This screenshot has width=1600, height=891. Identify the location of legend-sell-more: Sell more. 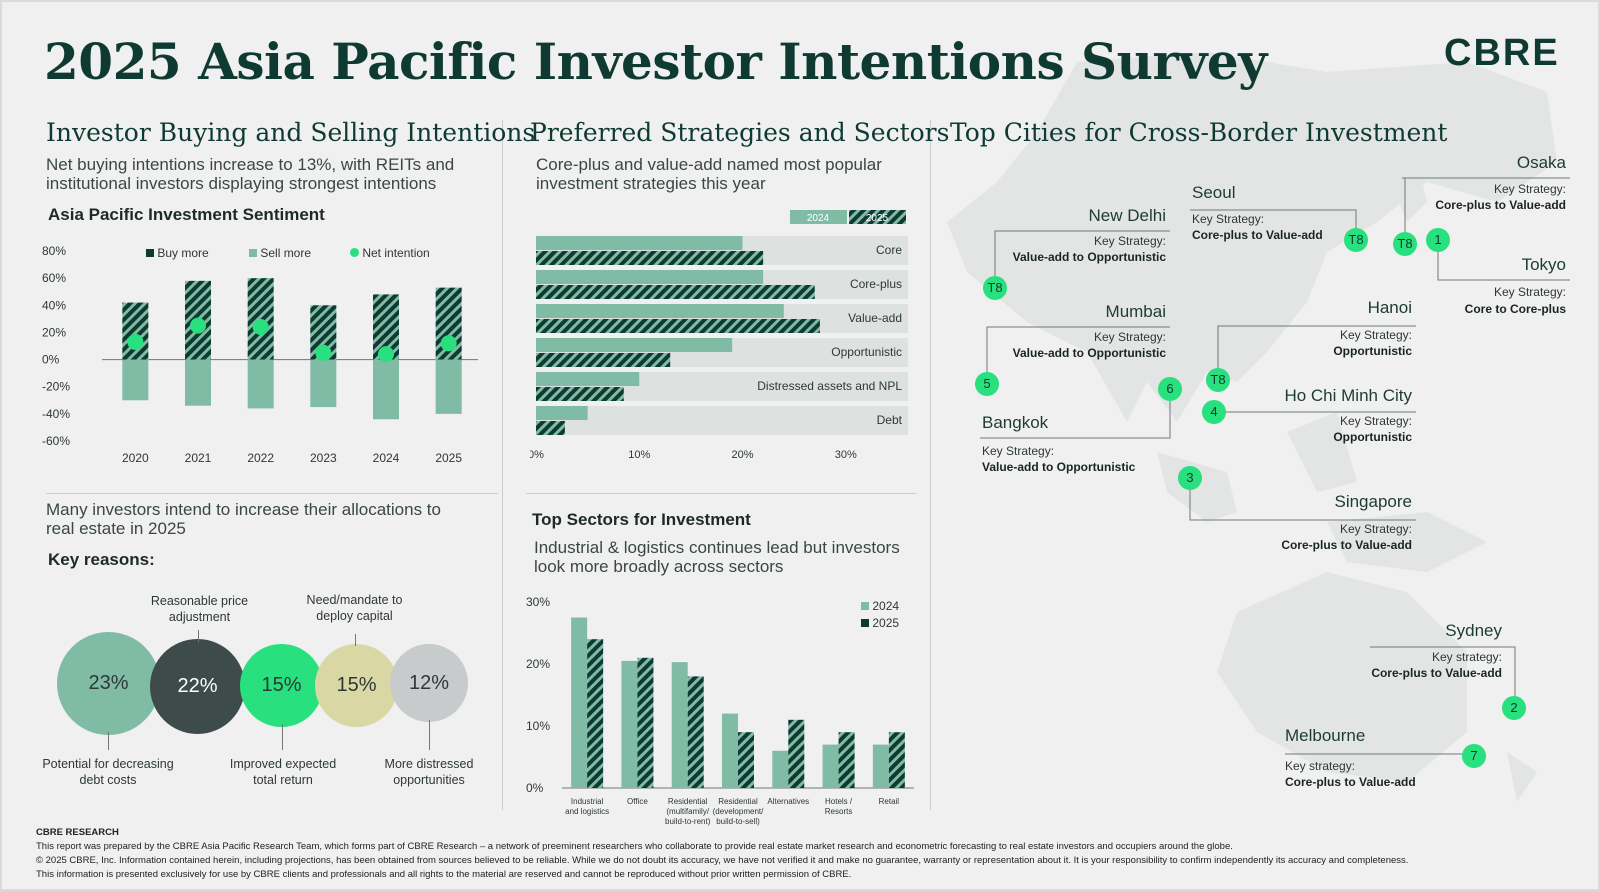
(280, 253).